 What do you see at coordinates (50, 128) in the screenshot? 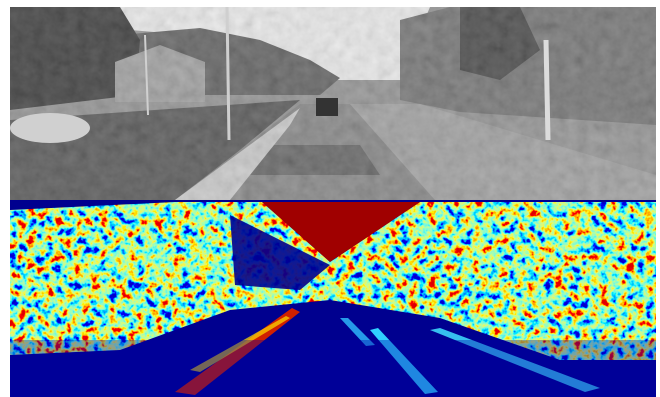
I see `car` at bounding box center [50, 128].